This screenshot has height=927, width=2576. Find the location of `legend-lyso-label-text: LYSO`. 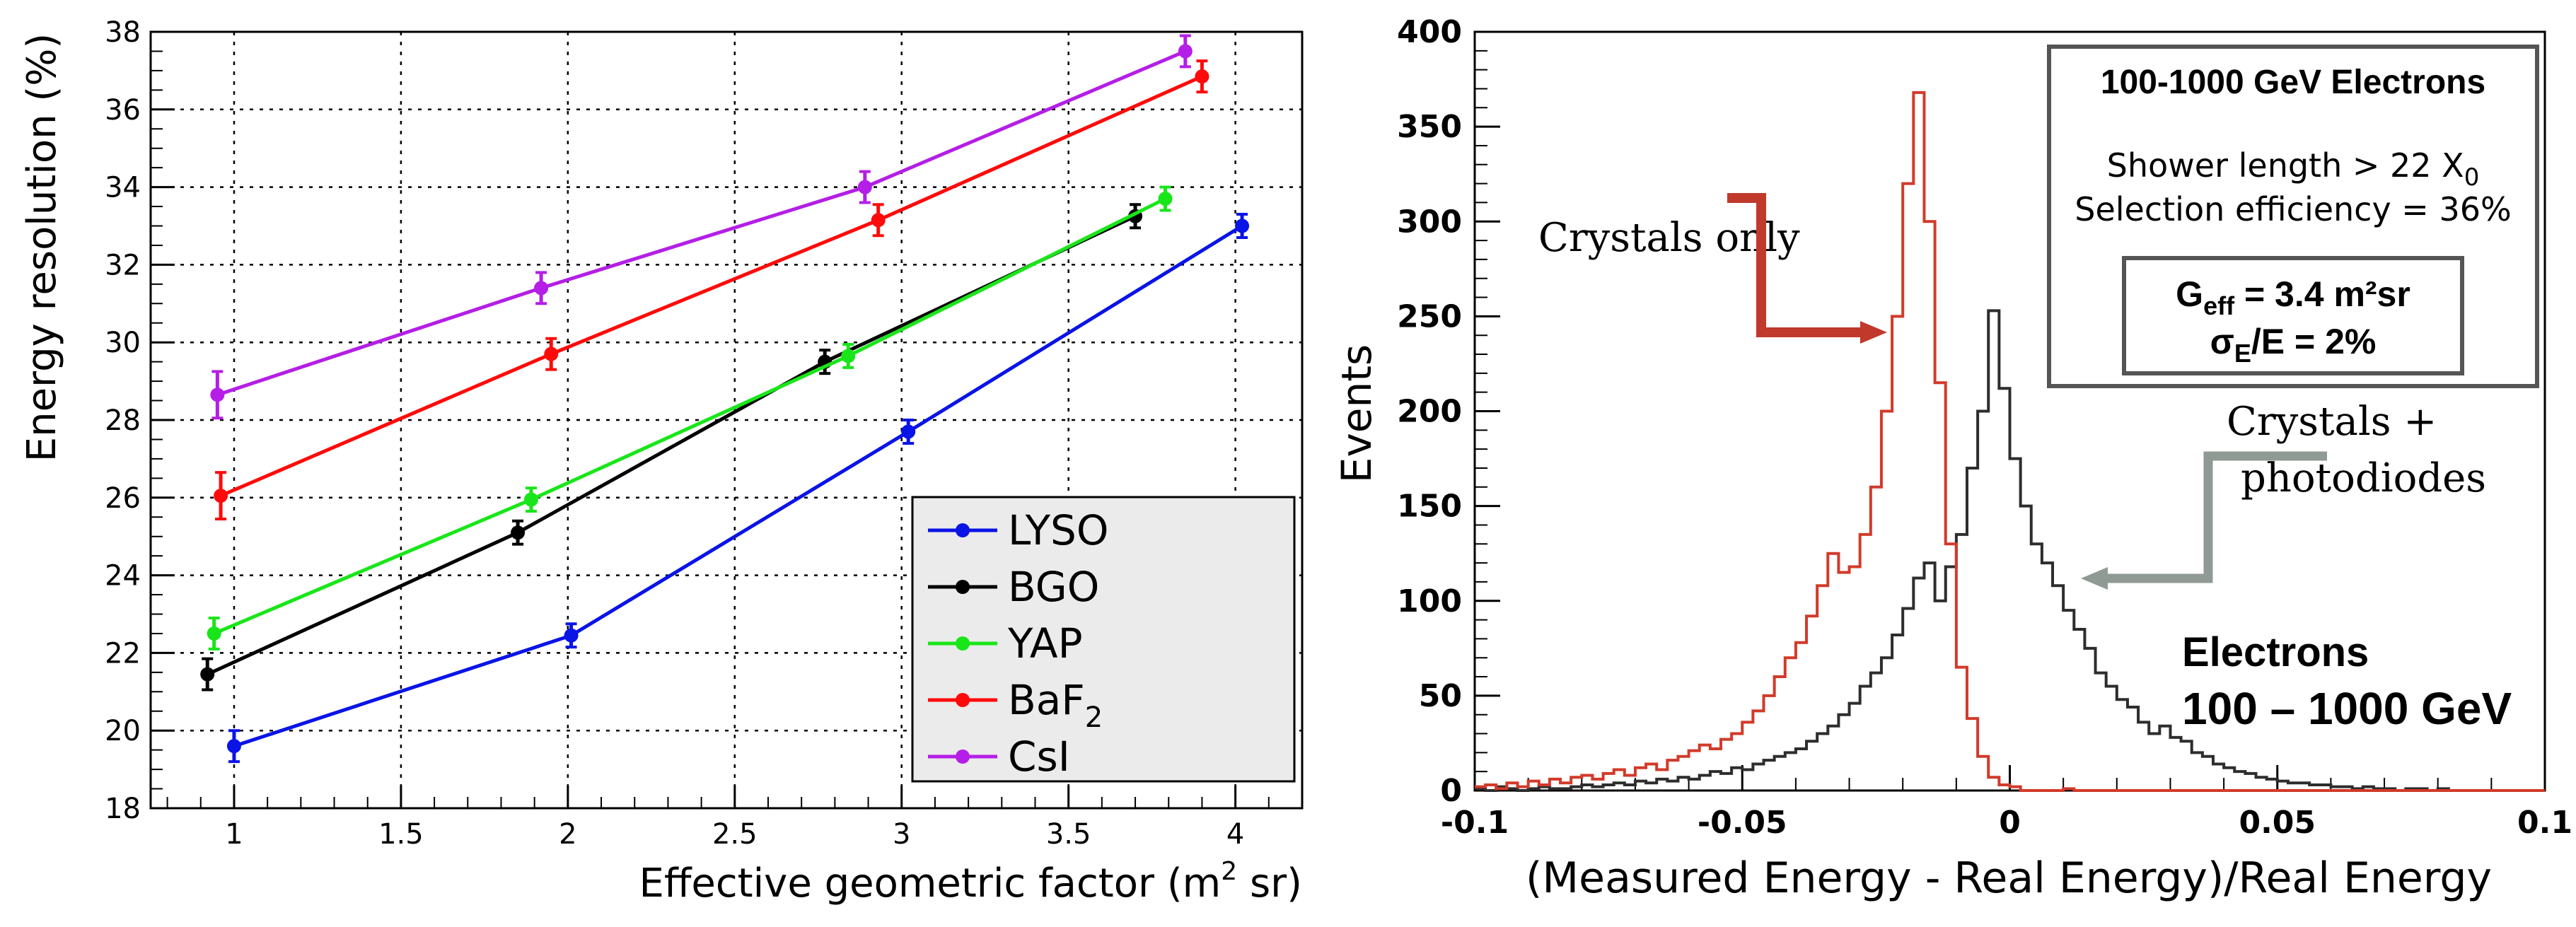

legend-lyso-label-text: LYSO is located at coordinates (1058, 530).